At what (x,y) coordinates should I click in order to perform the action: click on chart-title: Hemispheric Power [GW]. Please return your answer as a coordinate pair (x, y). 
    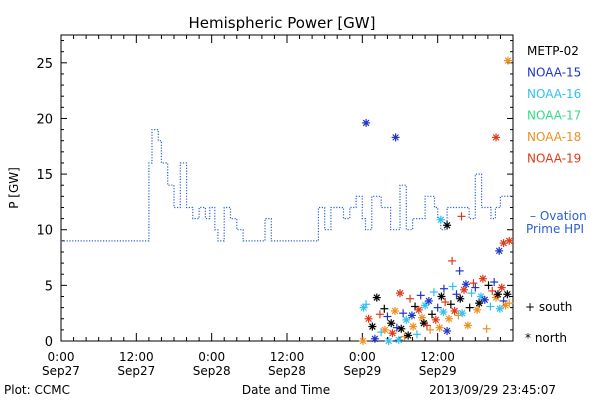
    Looking at the image, I should click on (282, 23).